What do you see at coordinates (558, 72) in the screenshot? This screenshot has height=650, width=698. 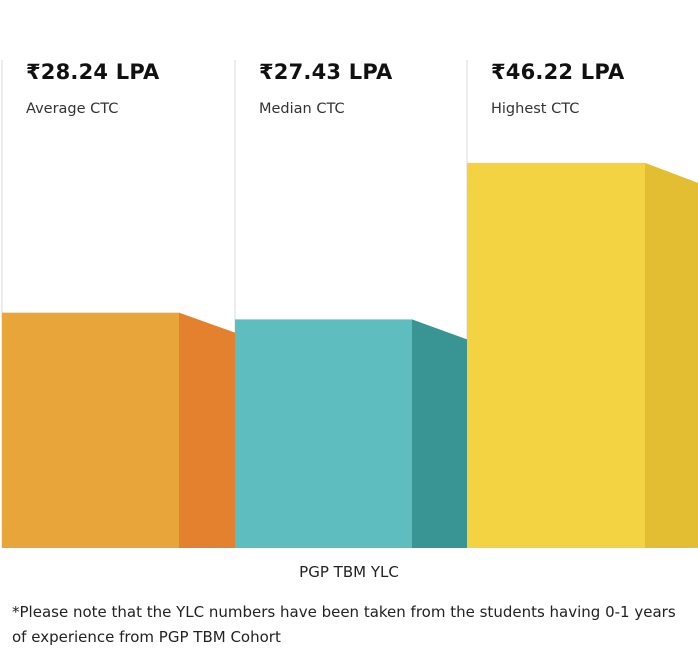 I see `highest-ctc-value: ₹46.22 LPA` at bounding box center [558, 72].